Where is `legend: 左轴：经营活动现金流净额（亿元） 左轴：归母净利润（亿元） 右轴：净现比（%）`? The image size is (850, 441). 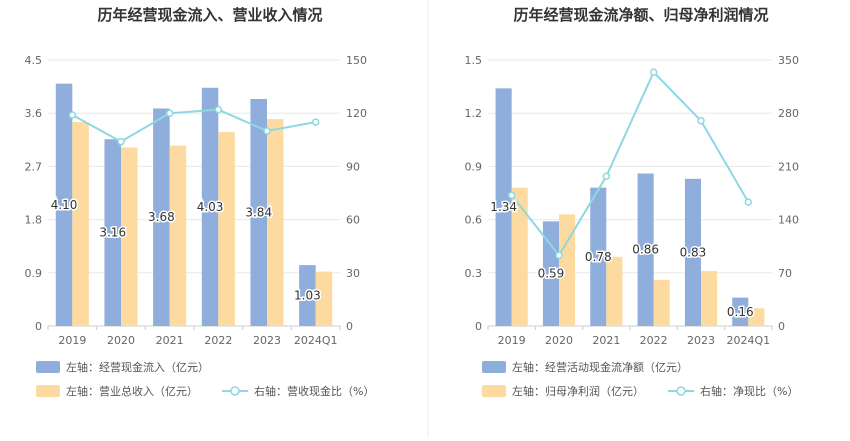 legend: 左轴：经营活动现金流净额（亿元） 左轴：归母净利润（亿元） 右轴：净现比（%） is located at coordinates (640, 379).